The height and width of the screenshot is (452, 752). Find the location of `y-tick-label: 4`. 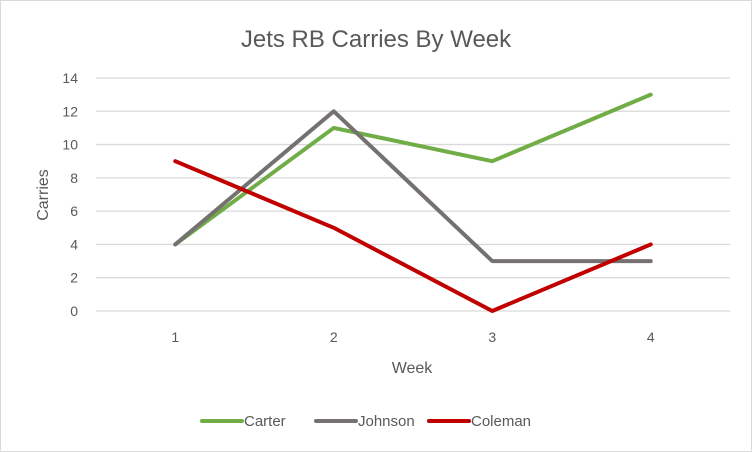

y-tick-label: 4 is located at coordinates (74, 244).